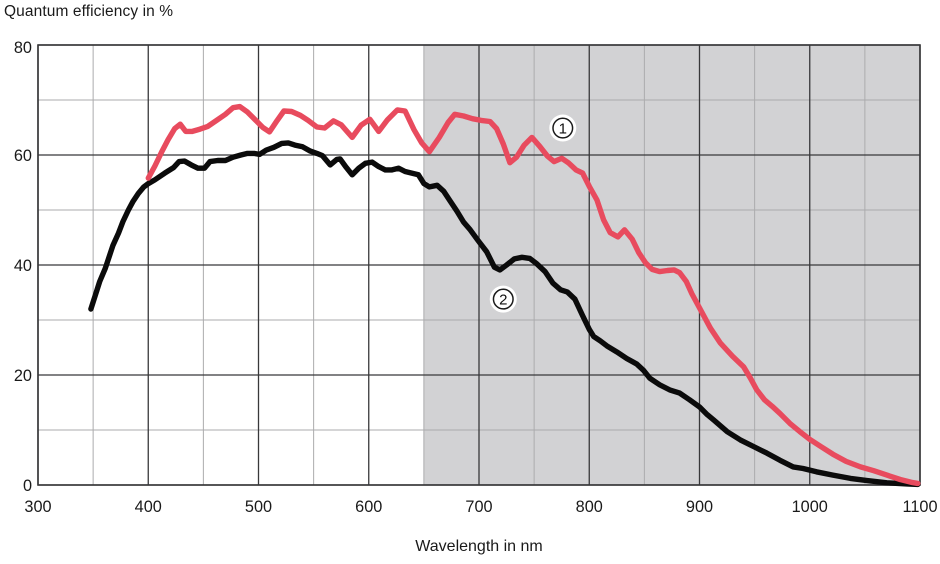  Describe the element at coordinates (368, 507) in the screenshot. I see `x-tick-label: 600` at that location.